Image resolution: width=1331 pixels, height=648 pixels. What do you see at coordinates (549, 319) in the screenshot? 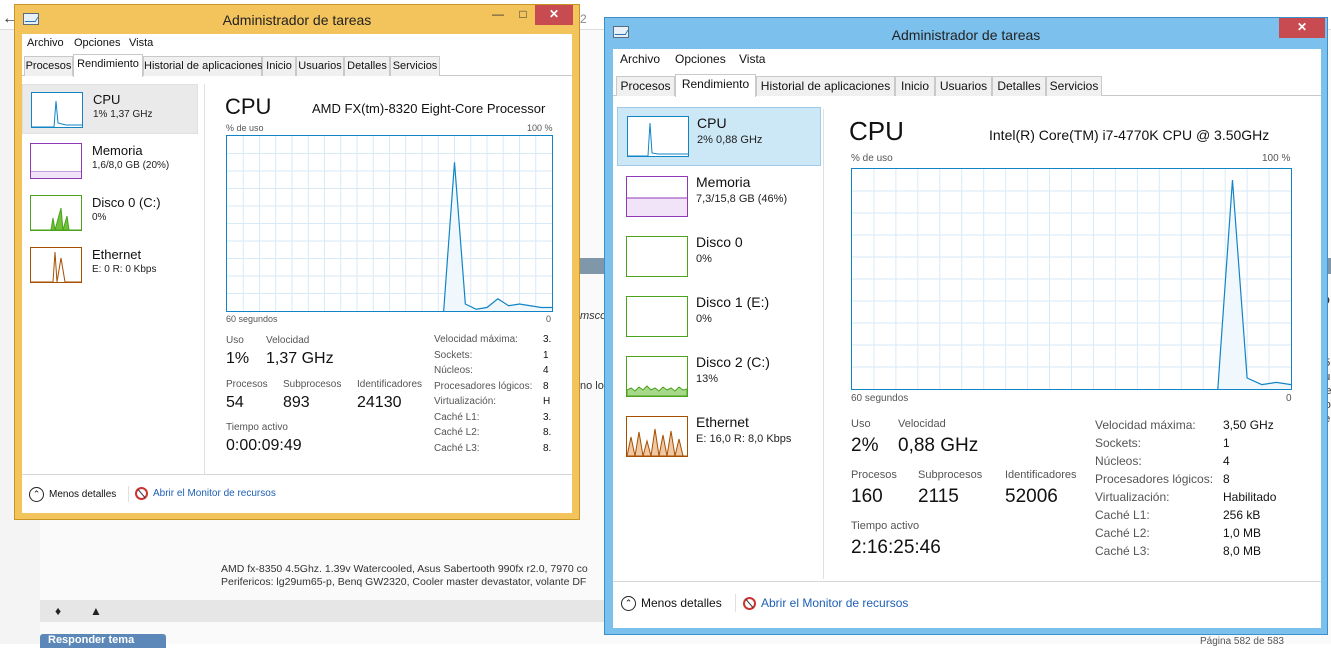
I see `graph-x-min: 0` at bounding box center [549, 319].